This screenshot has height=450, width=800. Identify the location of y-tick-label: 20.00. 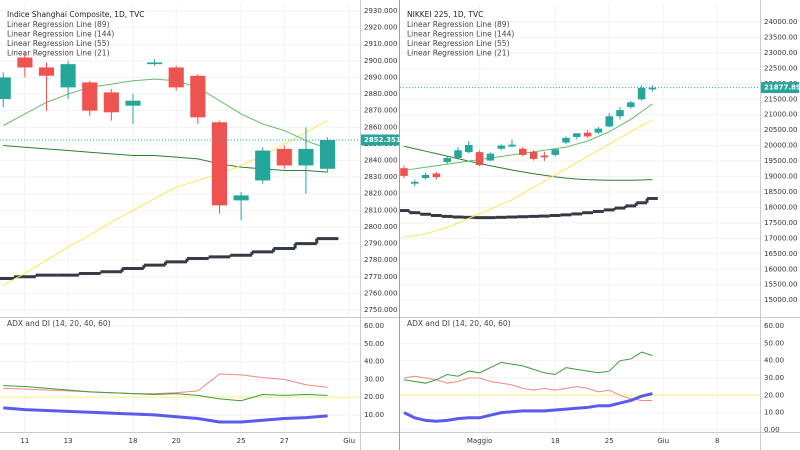
(374, 397).